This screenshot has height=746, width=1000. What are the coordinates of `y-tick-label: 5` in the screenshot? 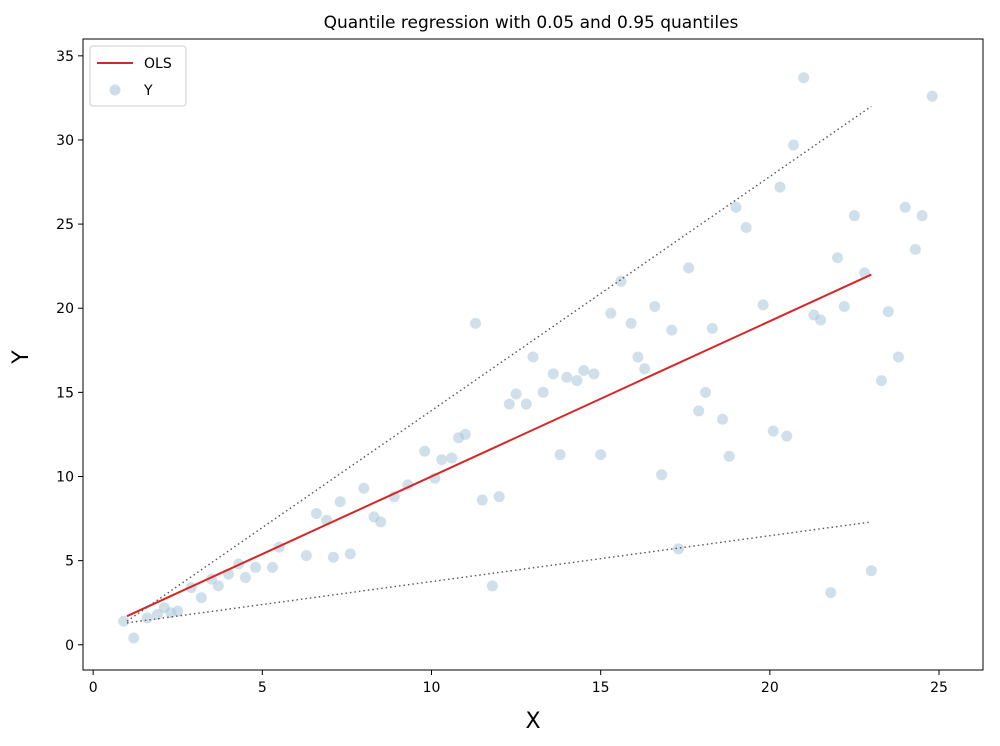 It's located at (69, 562).